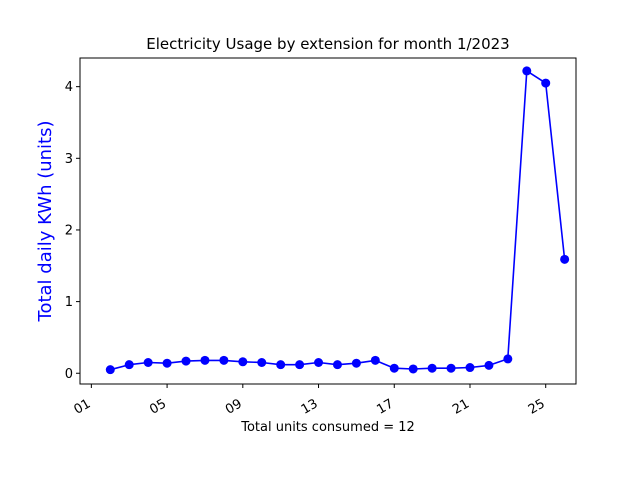  What do you see at coordinates (310, 406) in the screenshot?
I see `x-tick-label: 13` at bounding box center [310, 406].